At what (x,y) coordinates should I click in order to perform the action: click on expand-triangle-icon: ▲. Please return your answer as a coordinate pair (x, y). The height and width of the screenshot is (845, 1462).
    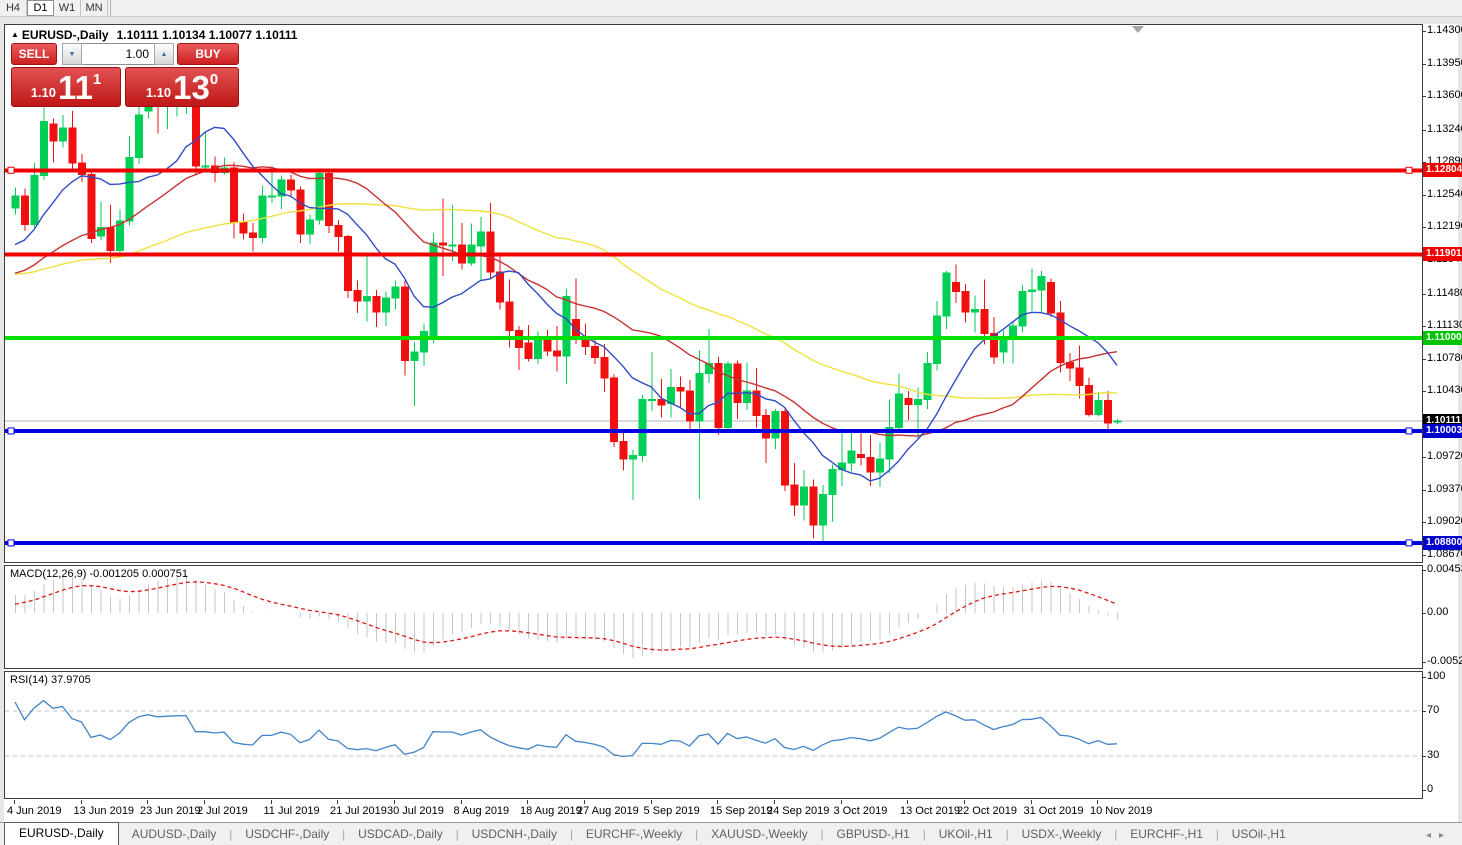
    Looking at the image, I should click on (15, 34).